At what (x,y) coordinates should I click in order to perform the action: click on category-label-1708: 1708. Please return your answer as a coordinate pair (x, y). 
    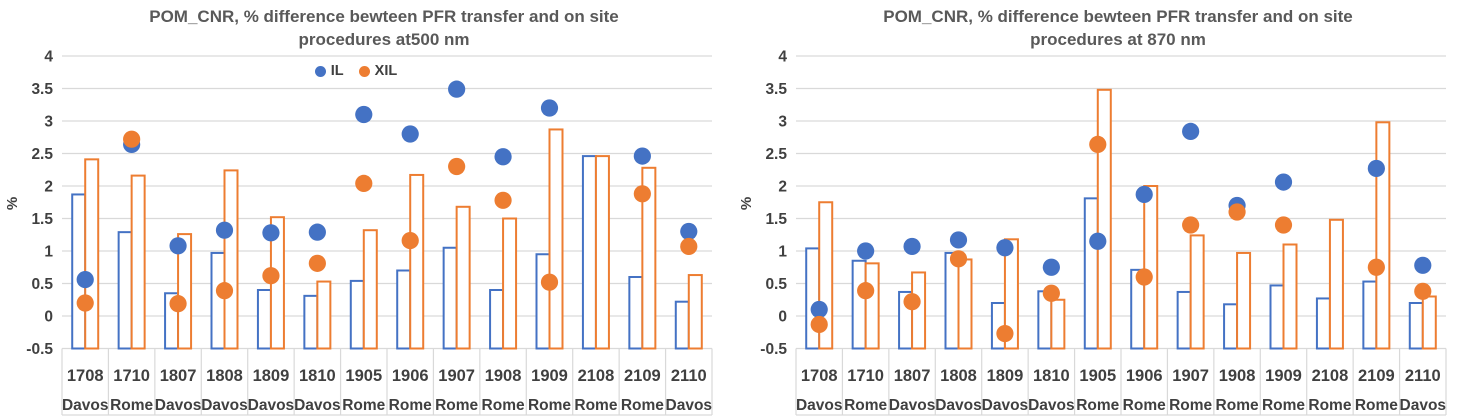
    Looking at the image, I should click on (85, 376).